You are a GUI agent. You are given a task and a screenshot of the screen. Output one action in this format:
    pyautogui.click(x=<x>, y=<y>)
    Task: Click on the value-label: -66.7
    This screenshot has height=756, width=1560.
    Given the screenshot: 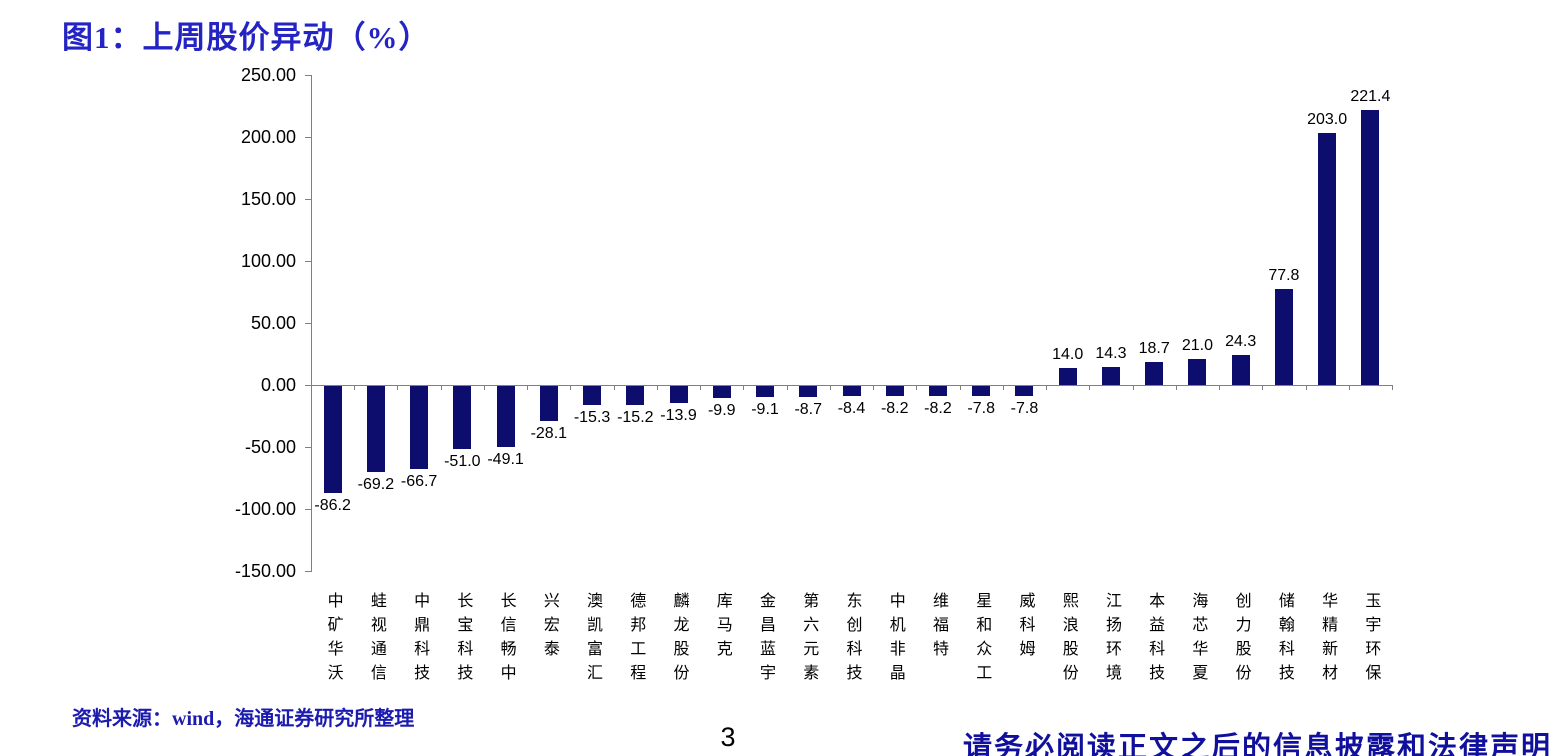 What is the action you would take?
    pyautogui.click(x=419, y=481)
    